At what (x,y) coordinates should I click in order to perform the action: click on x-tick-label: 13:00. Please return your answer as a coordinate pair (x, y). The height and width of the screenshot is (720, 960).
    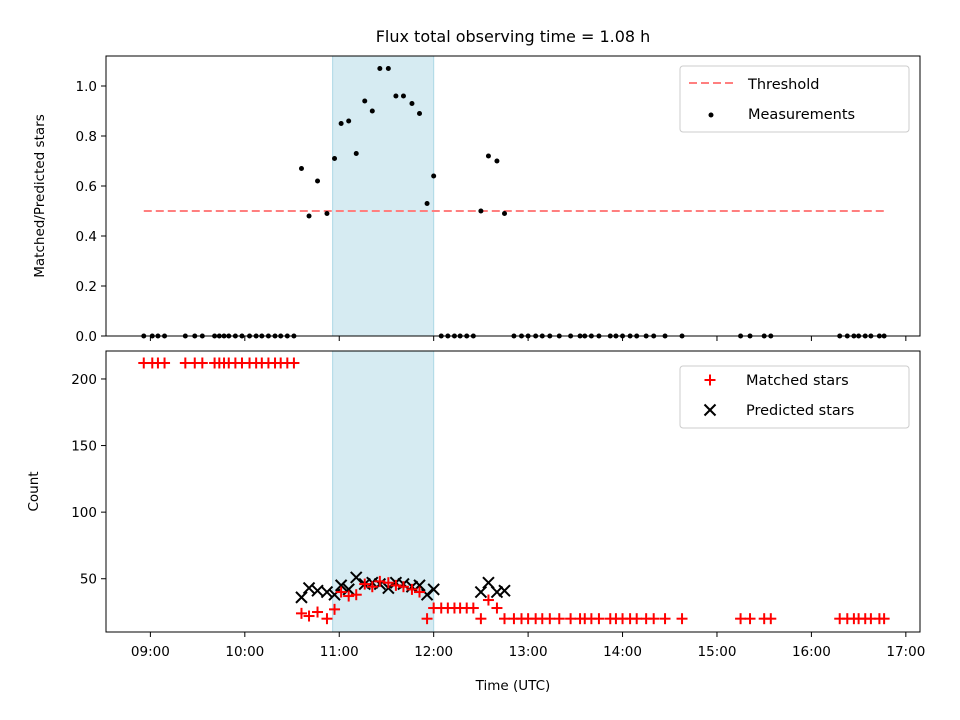
    Looking at the image, I should click on (528, 652).